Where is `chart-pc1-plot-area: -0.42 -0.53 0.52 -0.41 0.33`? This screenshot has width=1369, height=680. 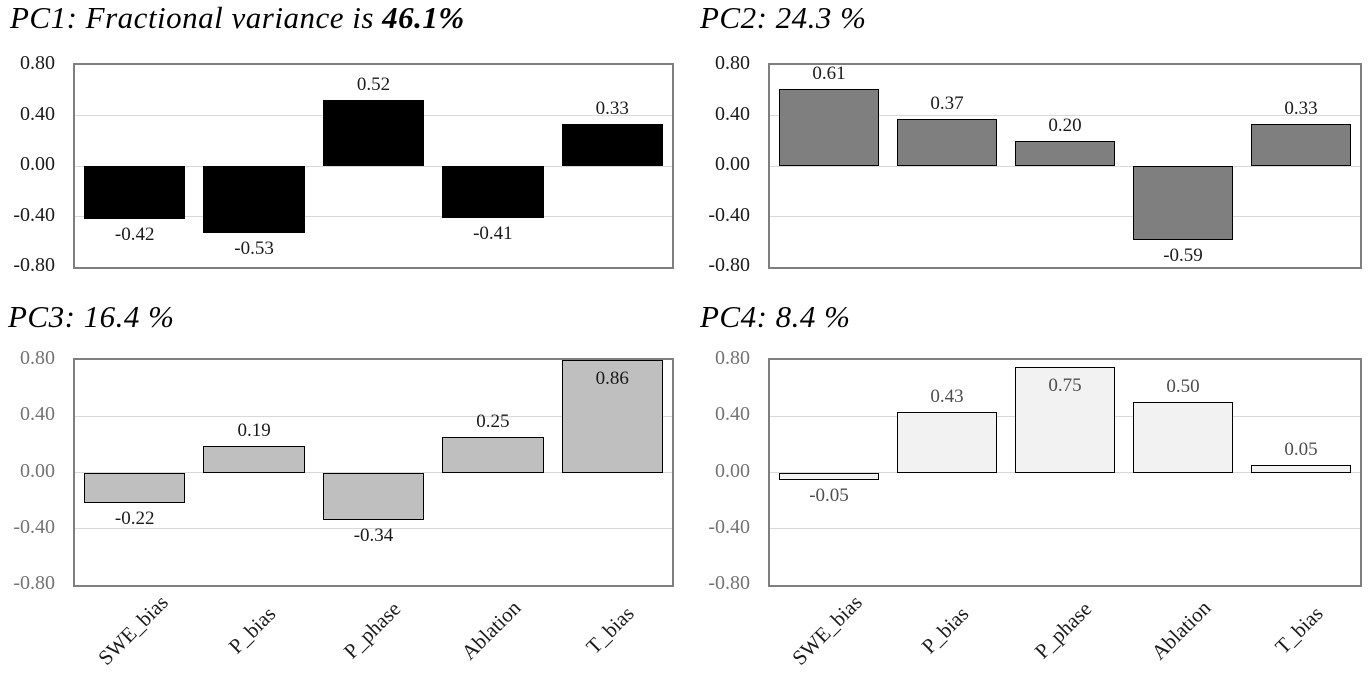
chart-pc1-plot-area: -0.42 -0.53 0.52 -0.41 0.33 is located at coordinates (373, 166).